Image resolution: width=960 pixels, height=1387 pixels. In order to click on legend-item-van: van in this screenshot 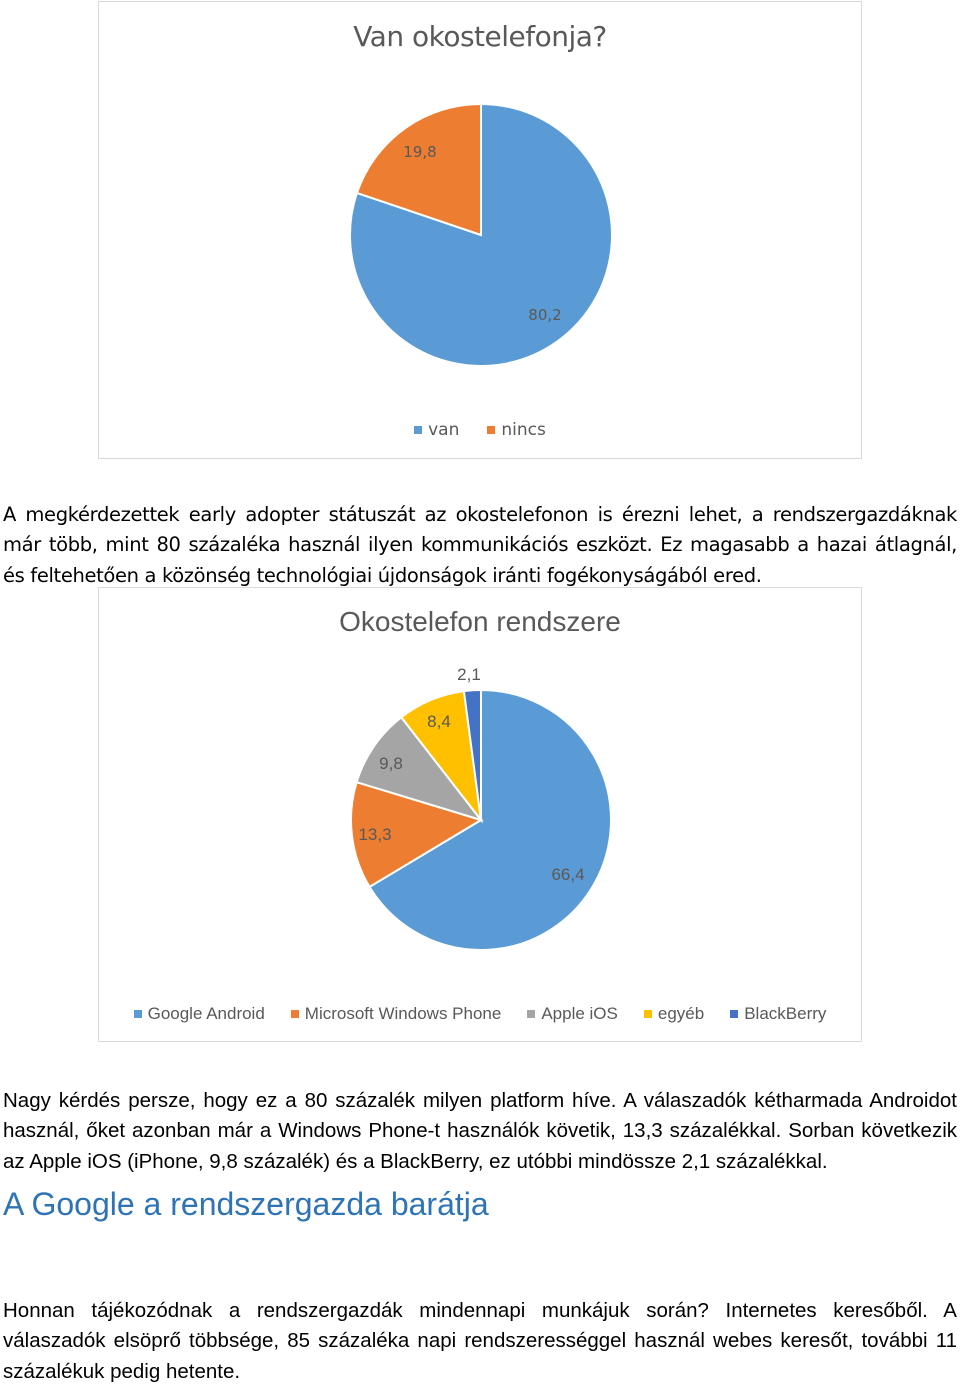, I will do `click(436, 430)`.